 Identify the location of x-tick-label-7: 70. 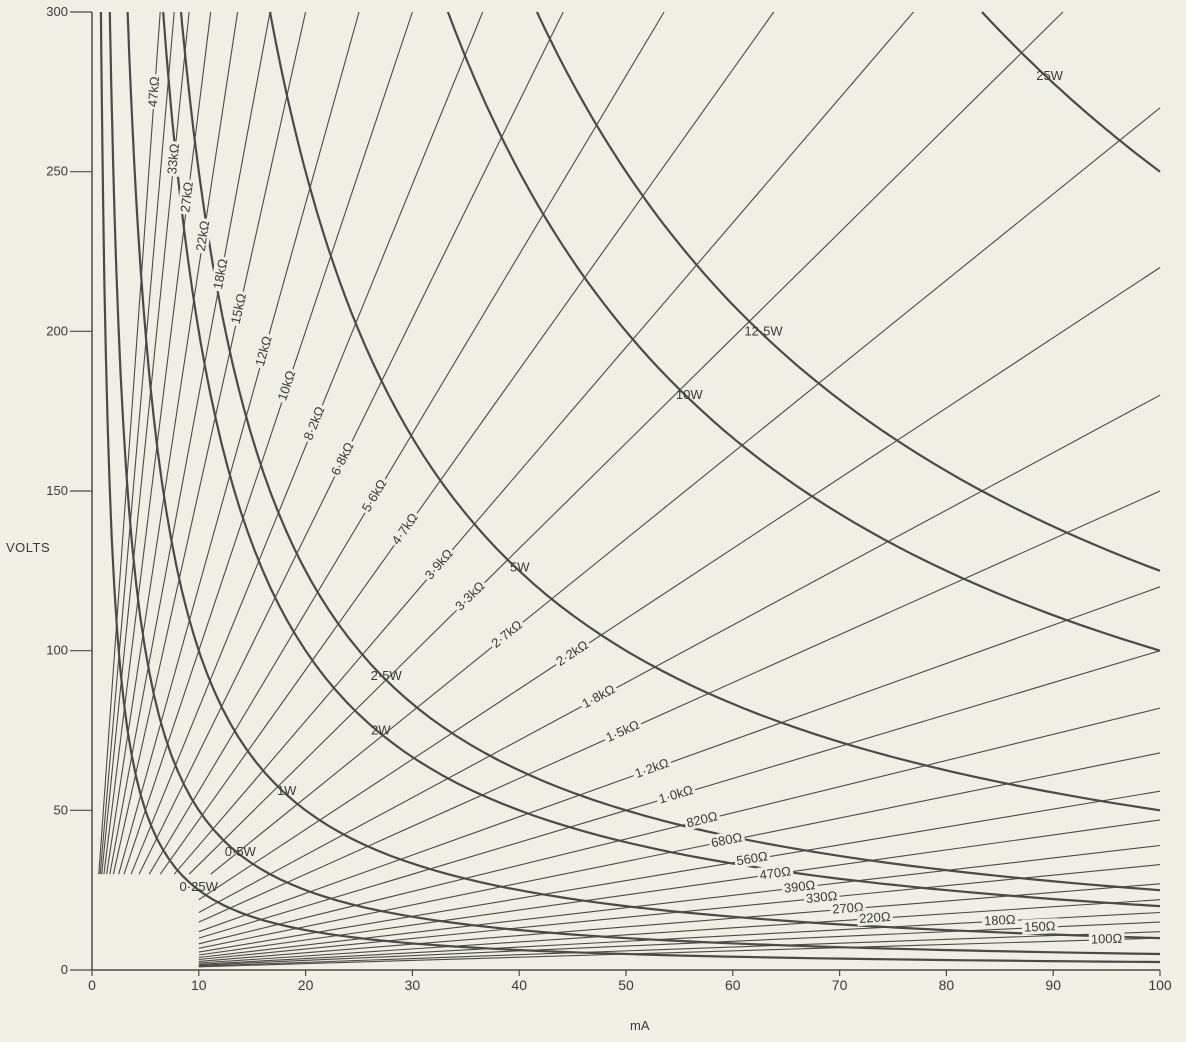
(840, 985).